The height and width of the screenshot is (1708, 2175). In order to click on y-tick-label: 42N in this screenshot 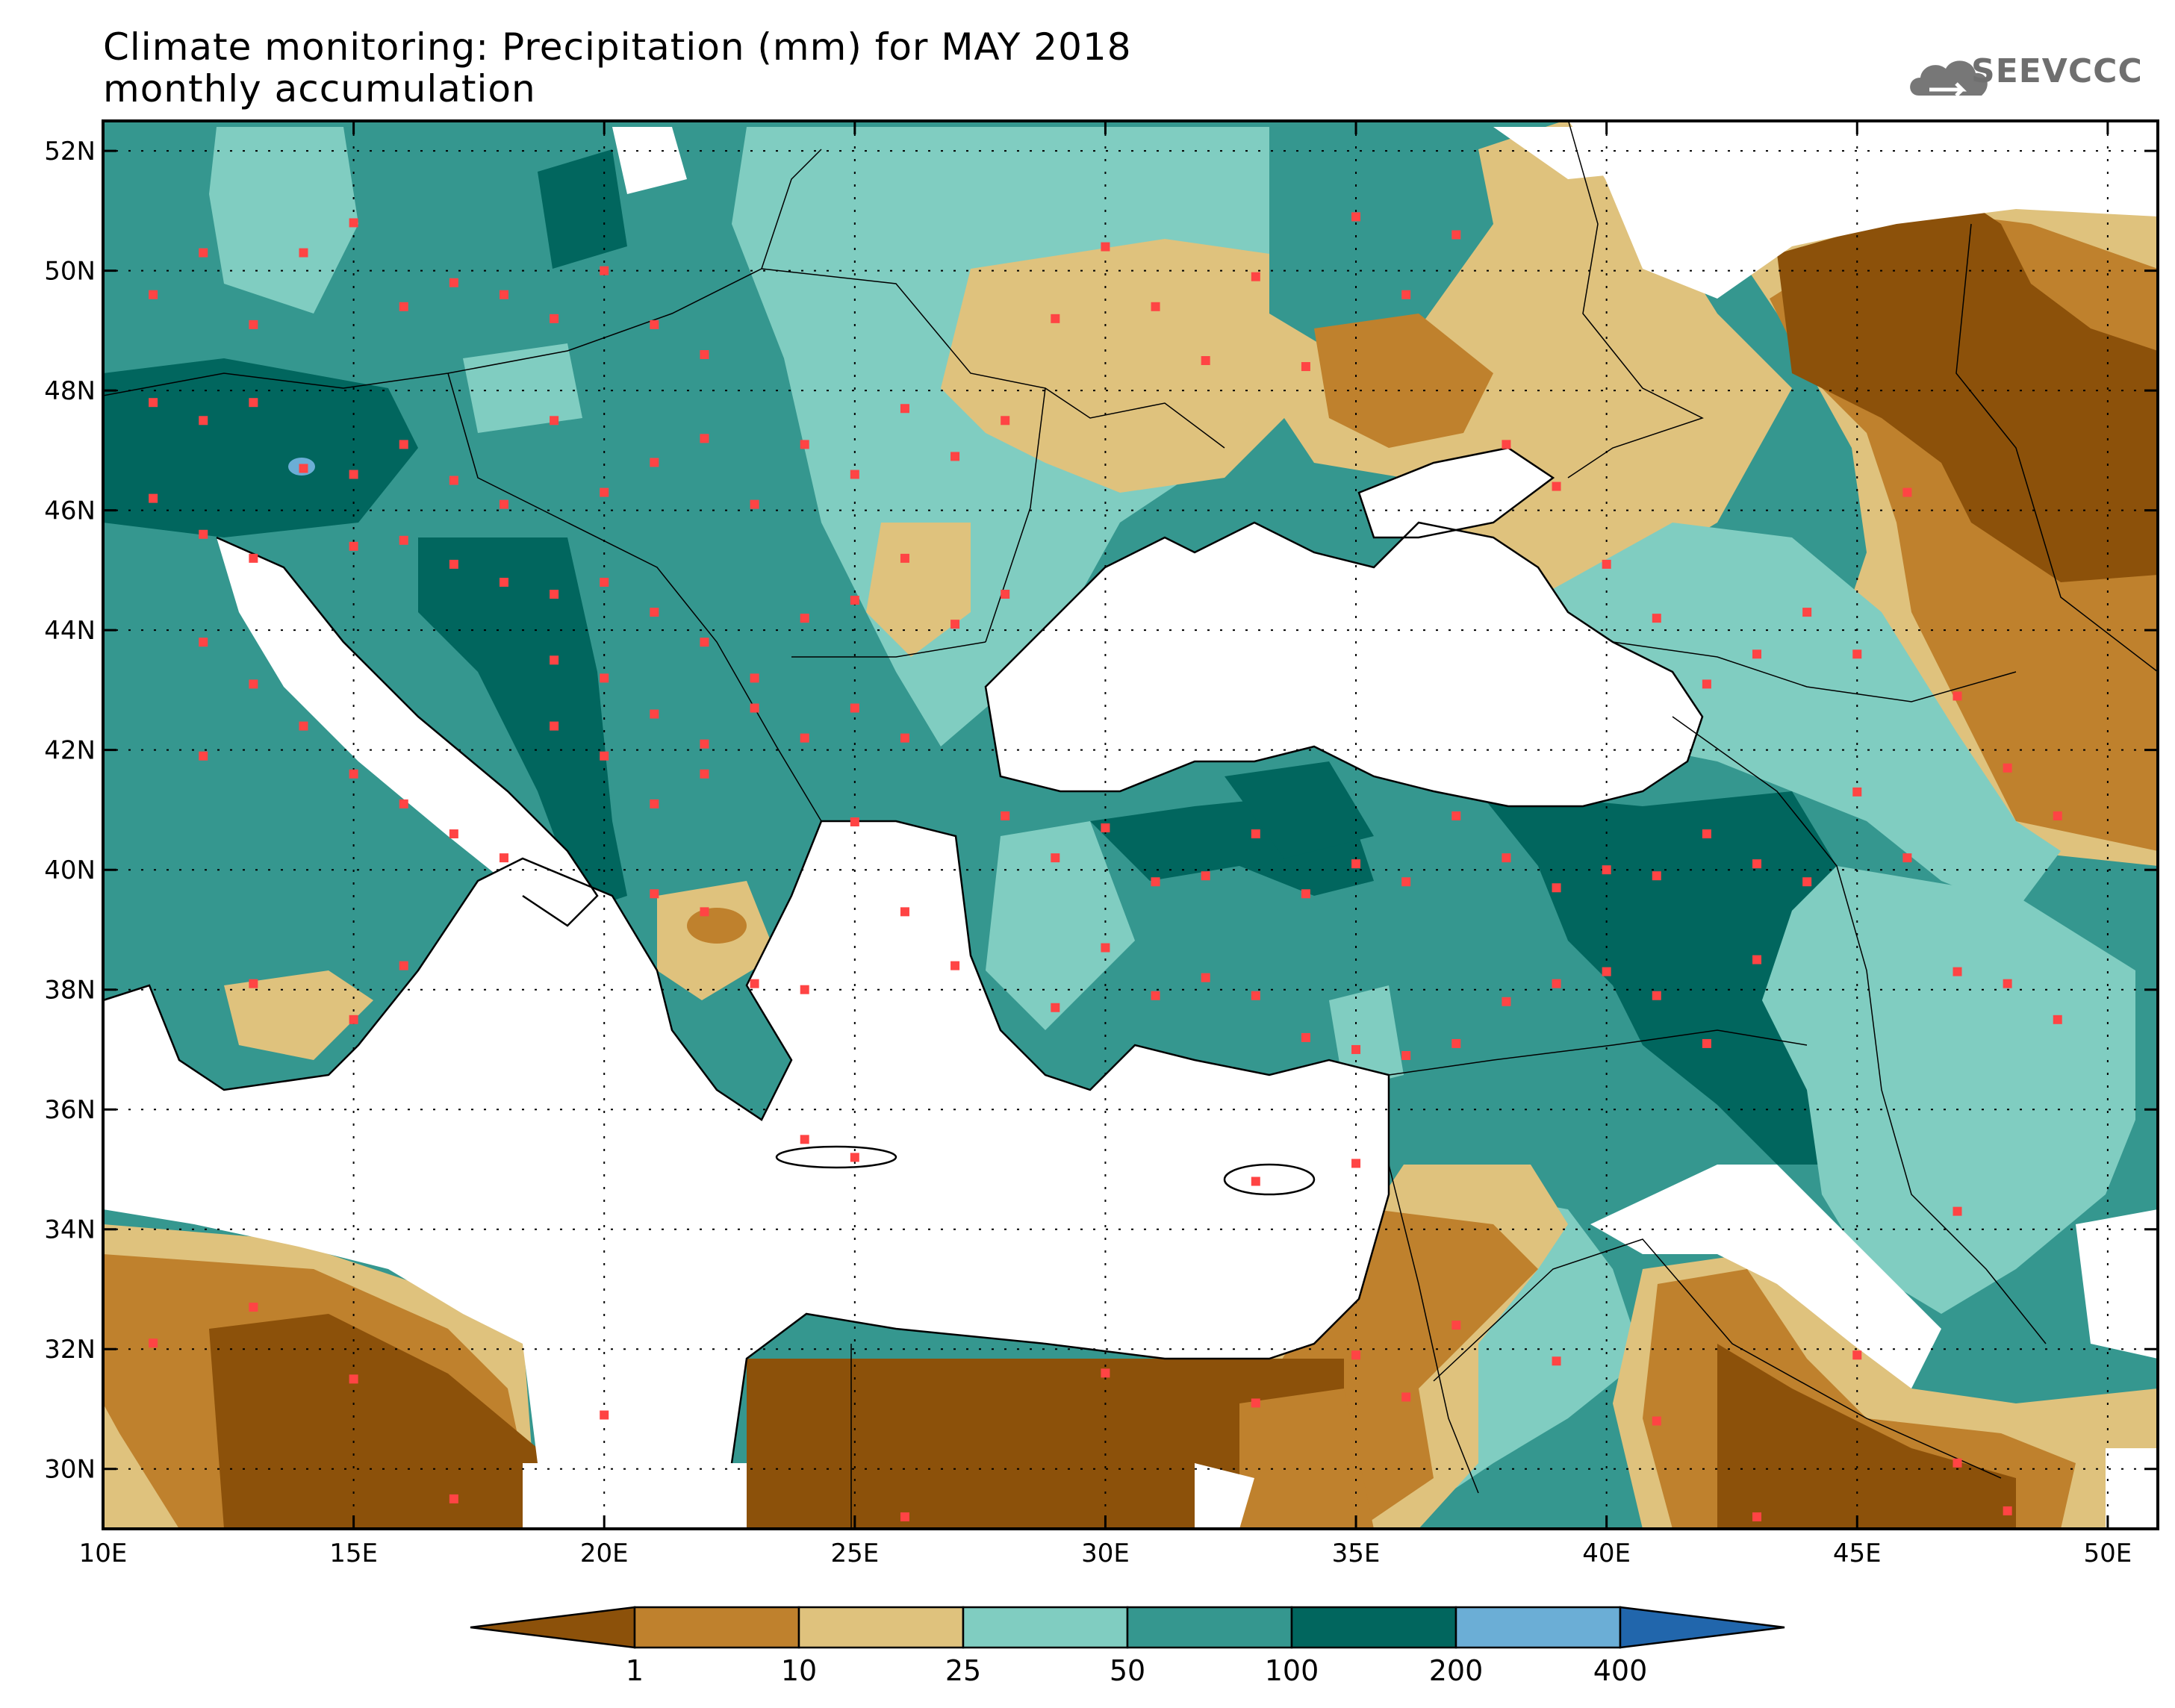, I will do `click(70, 751)`.